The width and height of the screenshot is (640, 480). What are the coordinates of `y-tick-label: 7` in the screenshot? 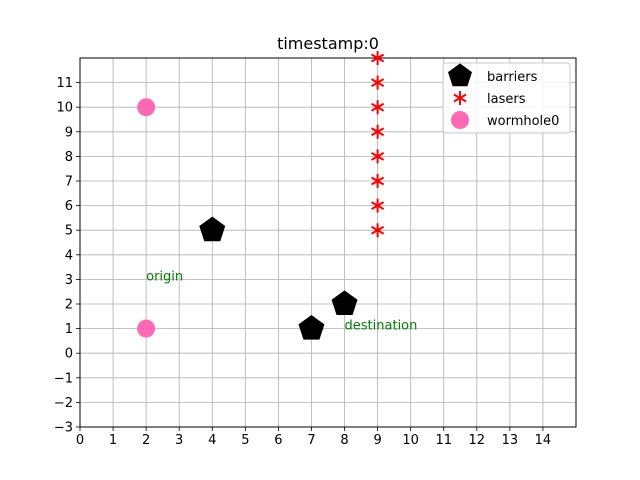 It's located at (69, 182).